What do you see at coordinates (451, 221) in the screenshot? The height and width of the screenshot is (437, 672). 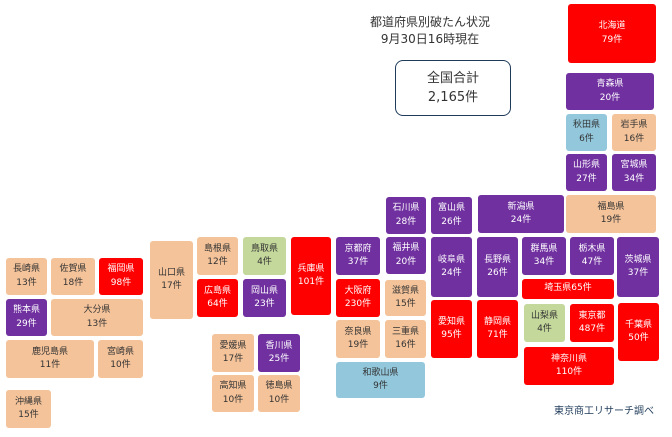 I see `pref-count: 26件` at bounding box center [451, 221].